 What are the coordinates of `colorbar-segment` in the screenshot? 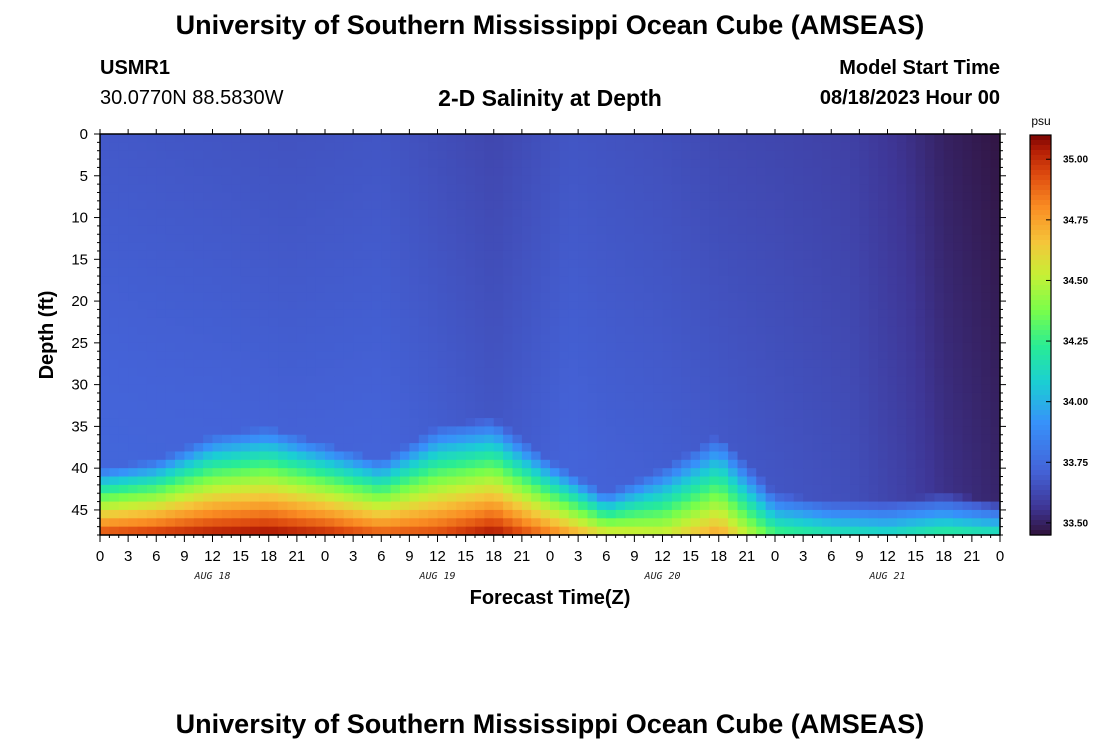 It's located at (1040, 498).